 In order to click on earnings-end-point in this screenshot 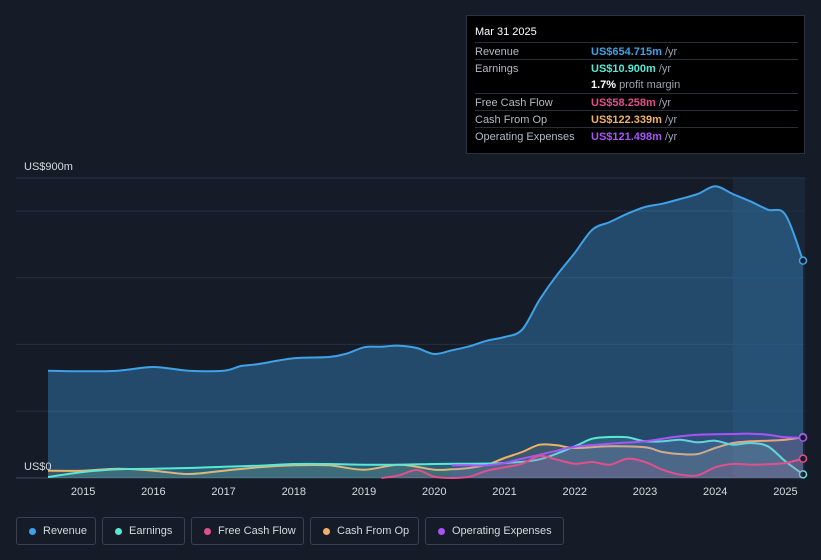, I will do `click(803, 474)`.